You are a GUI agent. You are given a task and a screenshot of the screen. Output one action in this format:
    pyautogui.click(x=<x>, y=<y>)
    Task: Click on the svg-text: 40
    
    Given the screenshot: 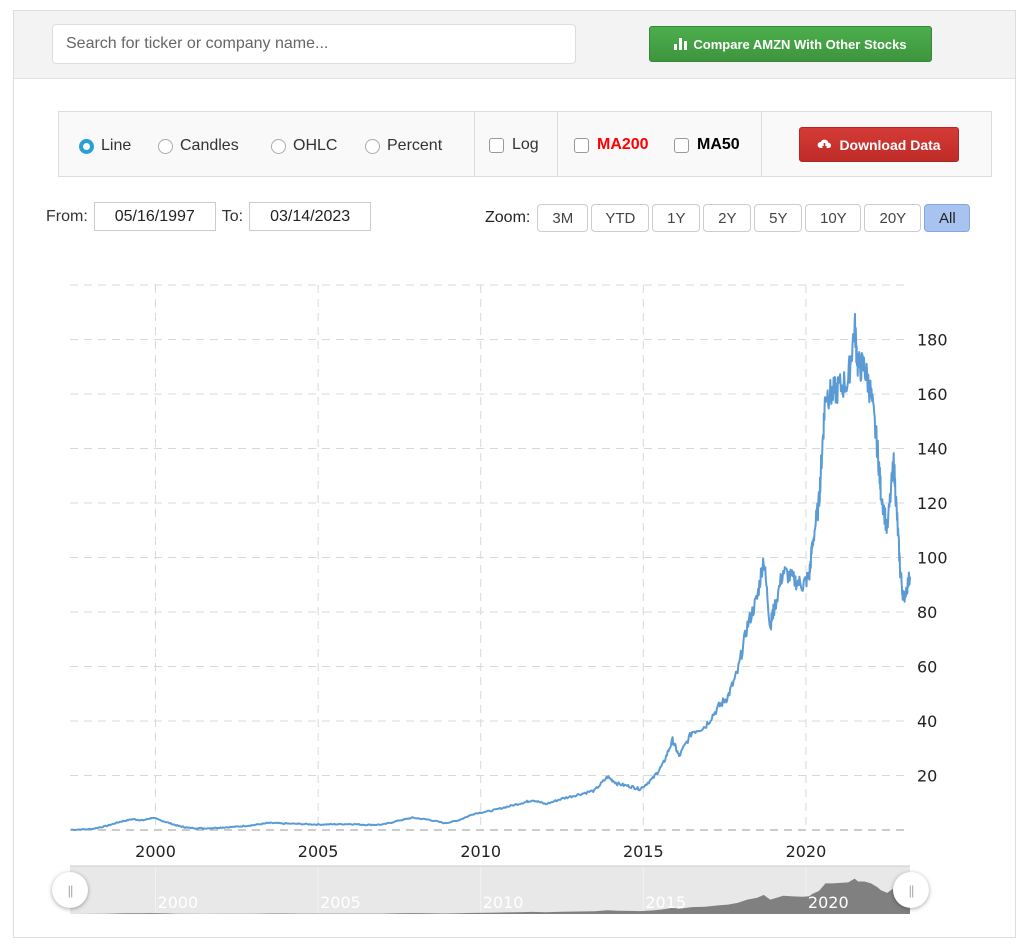 What is the action you would take?
    pyautogui.click(x=927, y=721)
    